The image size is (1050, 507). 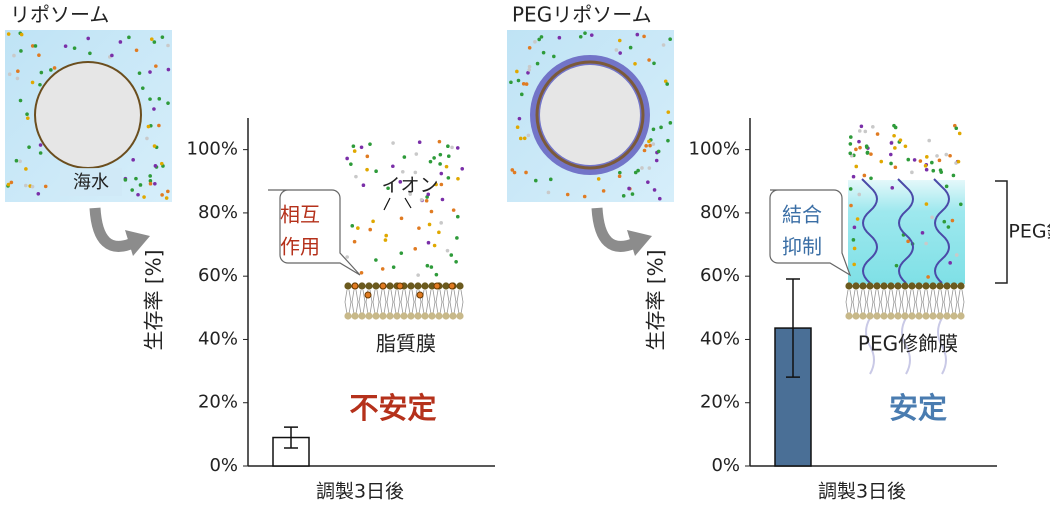 What do you see at coordinates (91, 182) in the screenshot?
I see `label-bg` at bounding box center [91, 182].